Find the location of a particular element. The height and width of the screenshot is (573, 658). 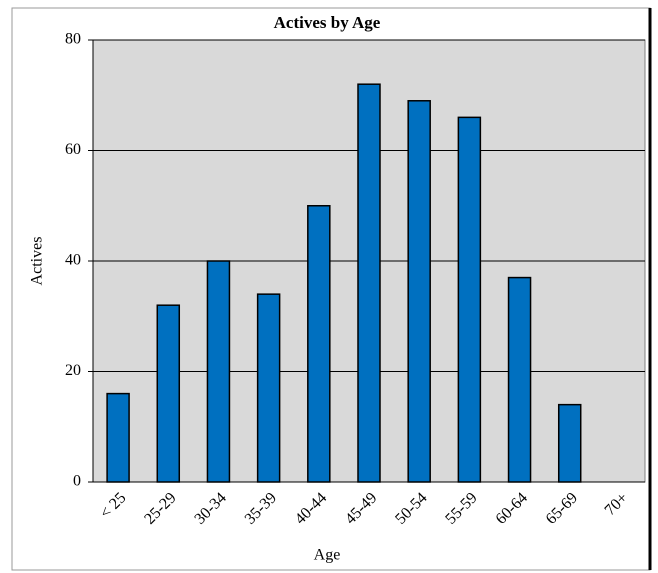

x-axis-label: Age is located at coordinates (327, 555).